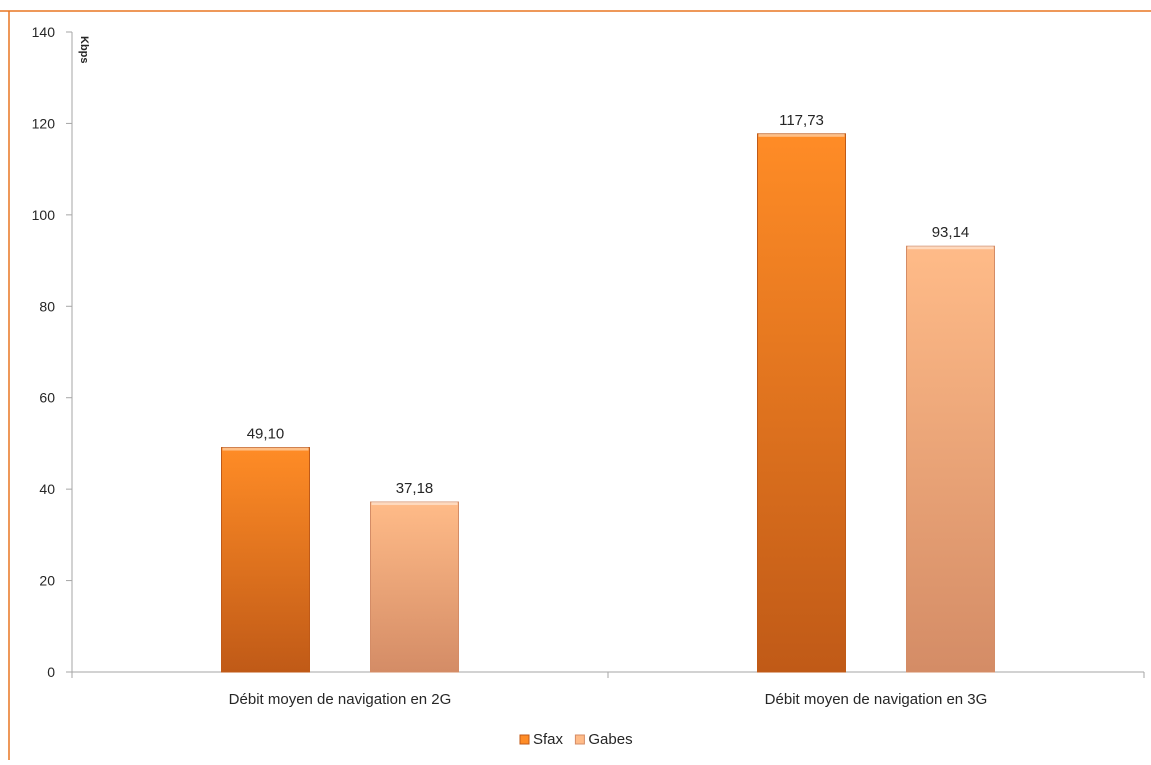  What do you see at coordinates (548, 739) in the screenshot?
I see `legend-label-sfax: Sfax` at bounding box center [548, 739].